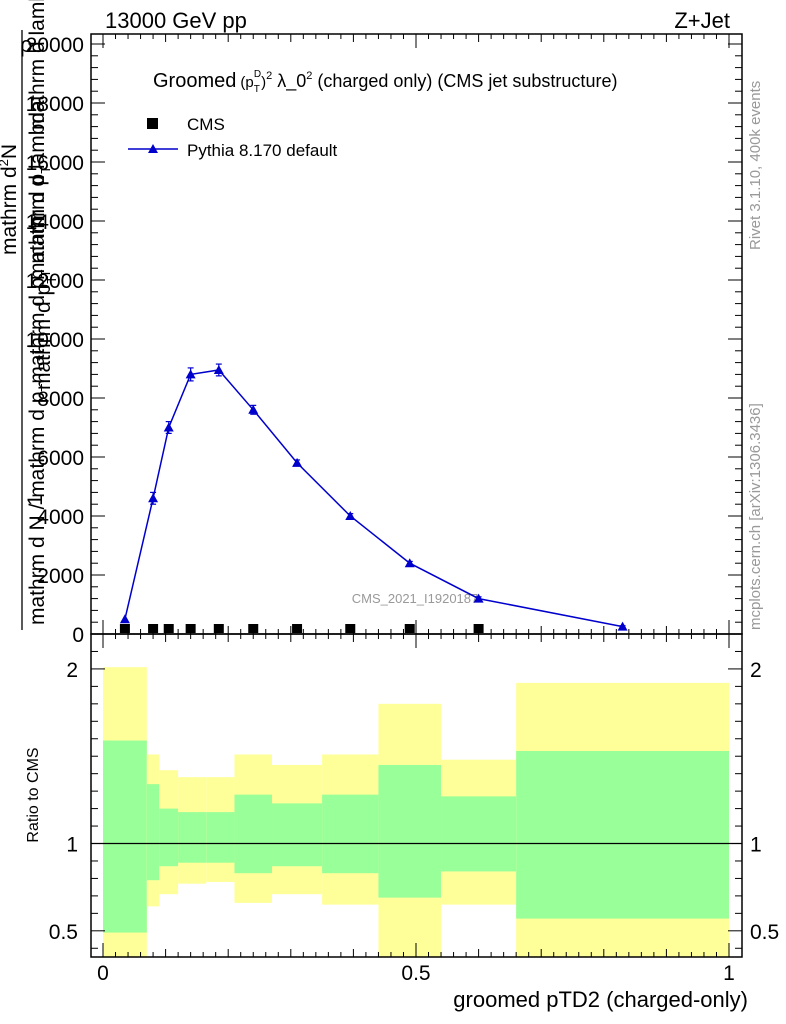 The height and width of the screenshot is (1024, 786). I want to click on header-energy-label: 13000 GeV pp, so click(176, 20).